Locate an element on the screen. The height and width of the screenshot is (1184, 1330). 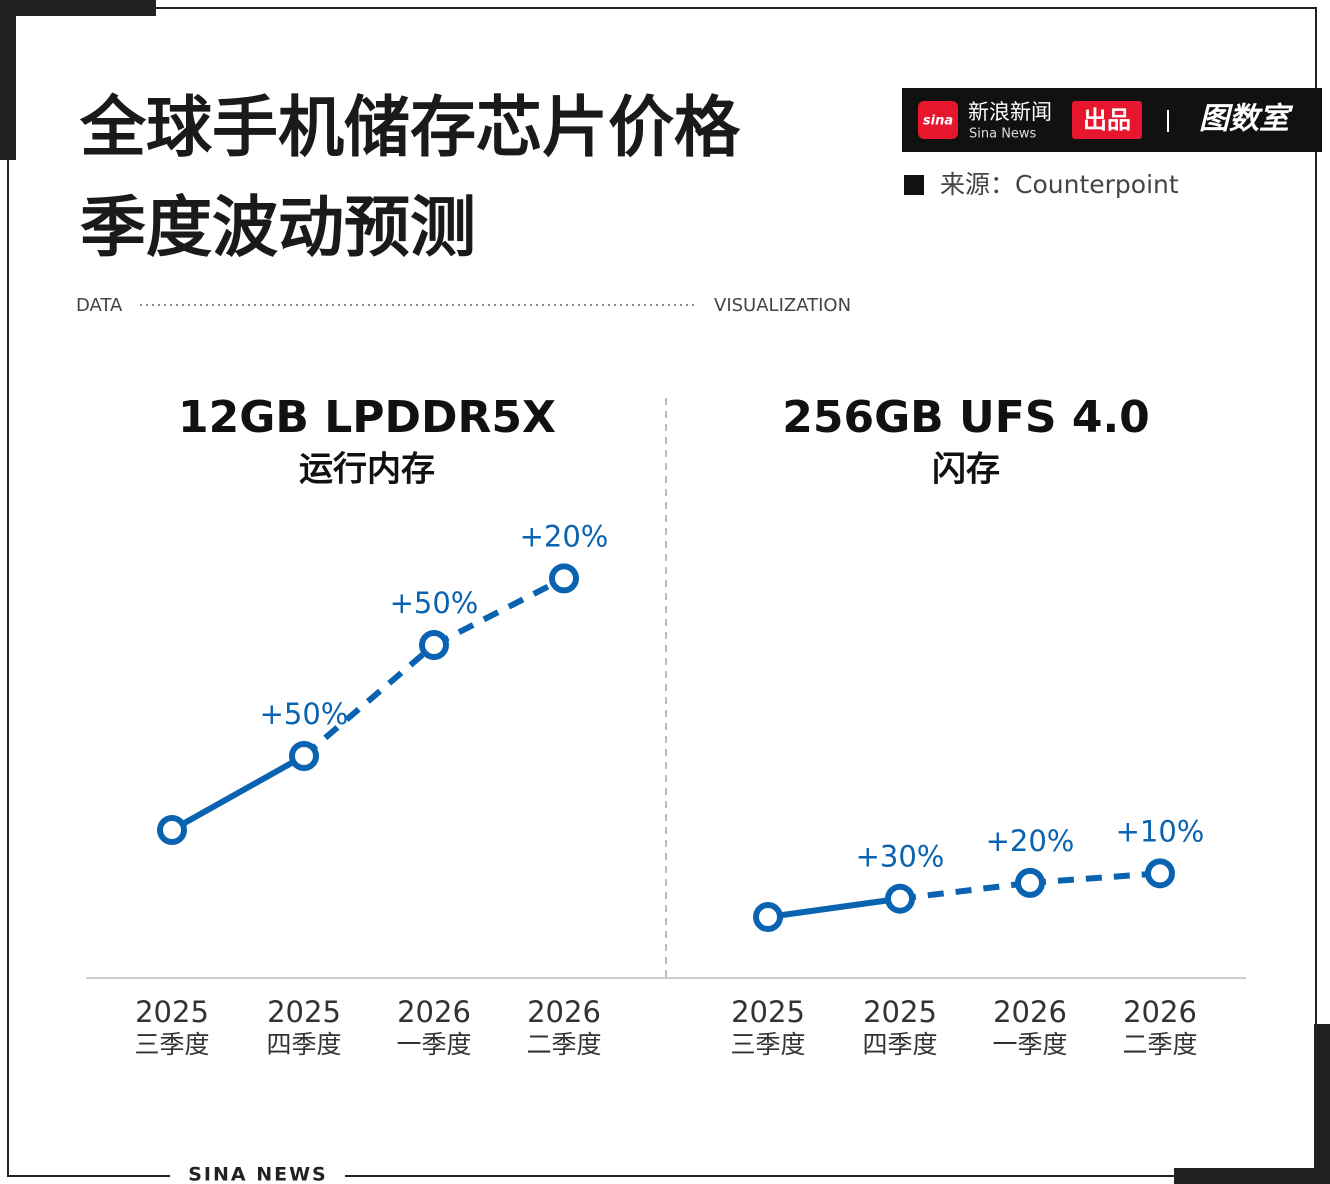
chart-subtitle: 运行内存 is located at coordinates (367, 470).